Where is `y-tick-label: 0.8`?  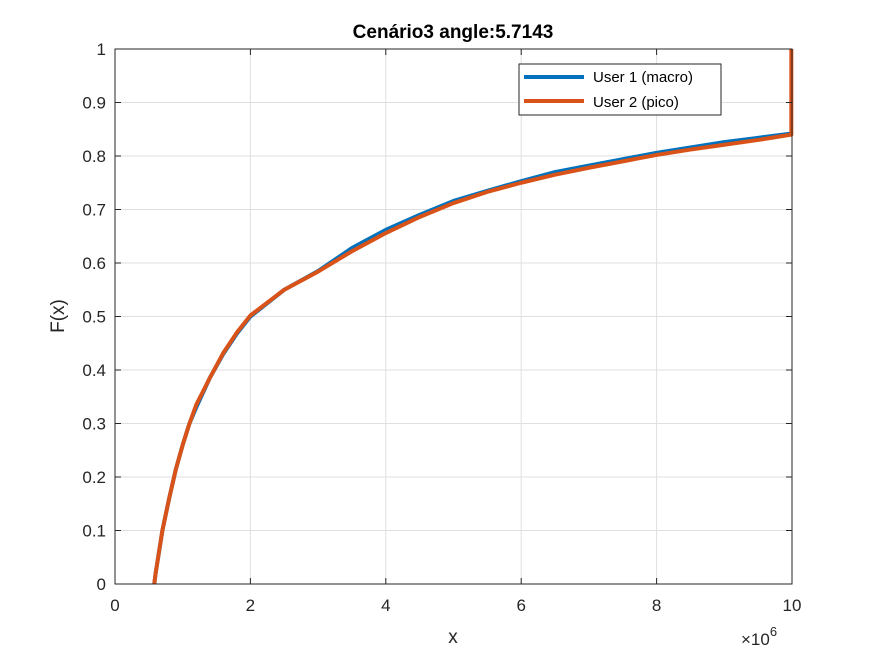
y-tick-label: 0.8 is located at coordinates (94, 156).